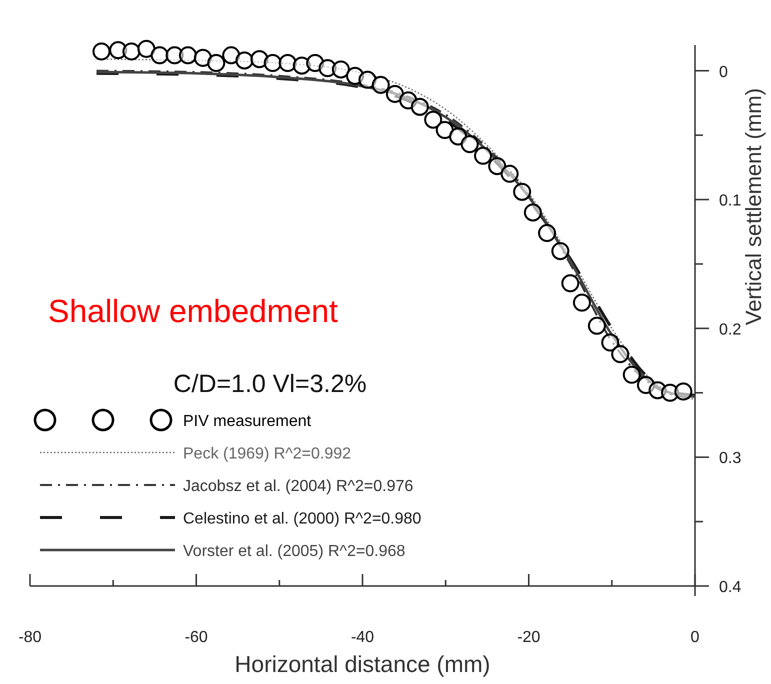  I want to click on x-tick-label: -40, so click(362, 637).